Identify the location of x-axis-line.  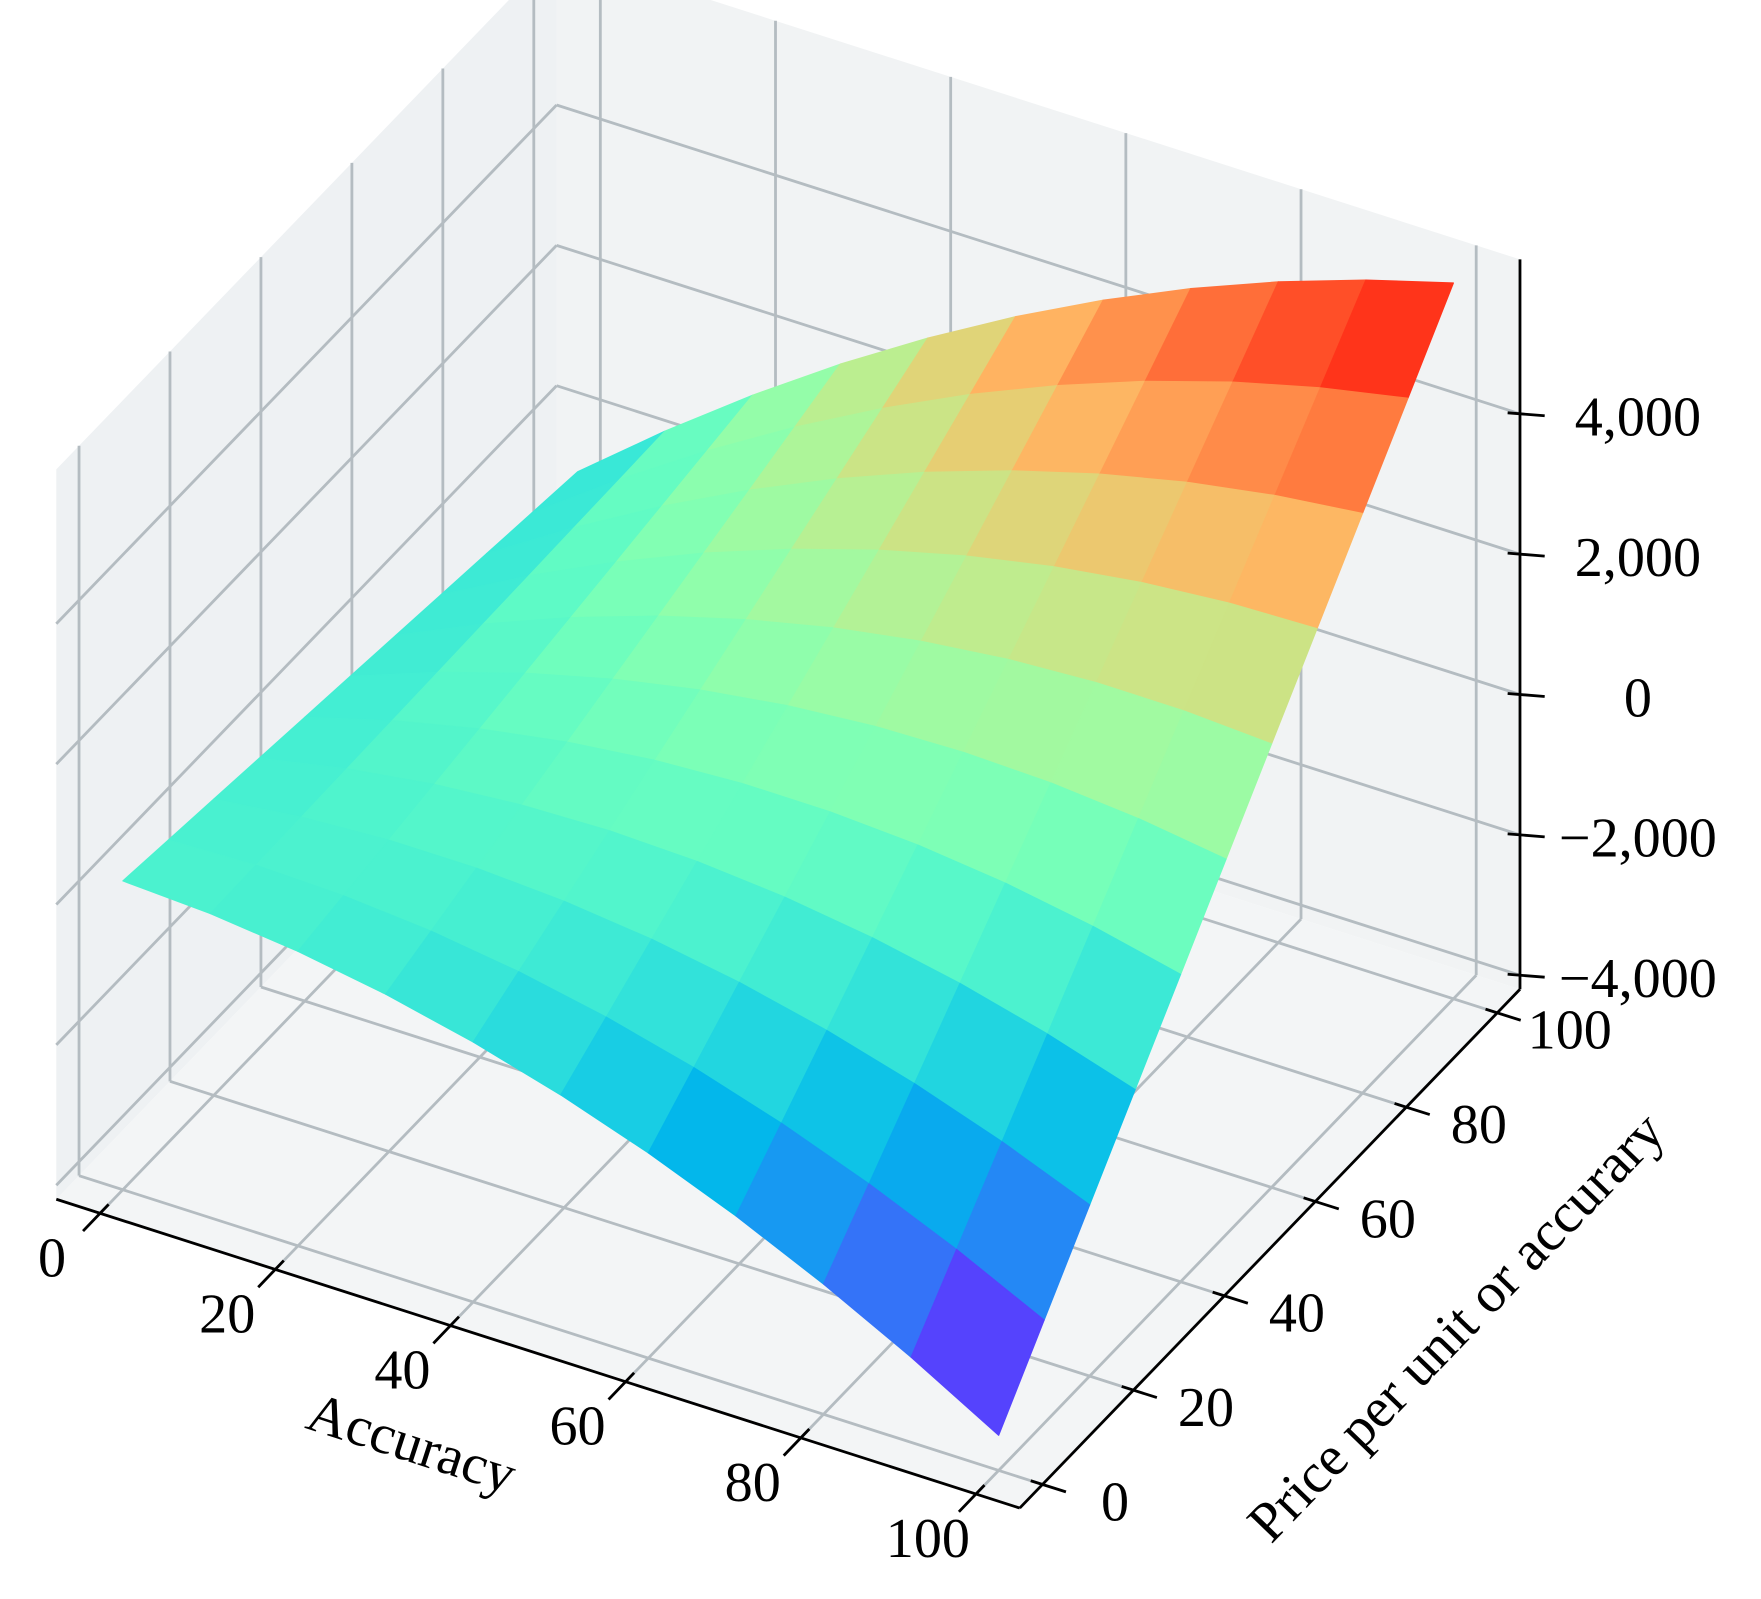
(538, 1353).